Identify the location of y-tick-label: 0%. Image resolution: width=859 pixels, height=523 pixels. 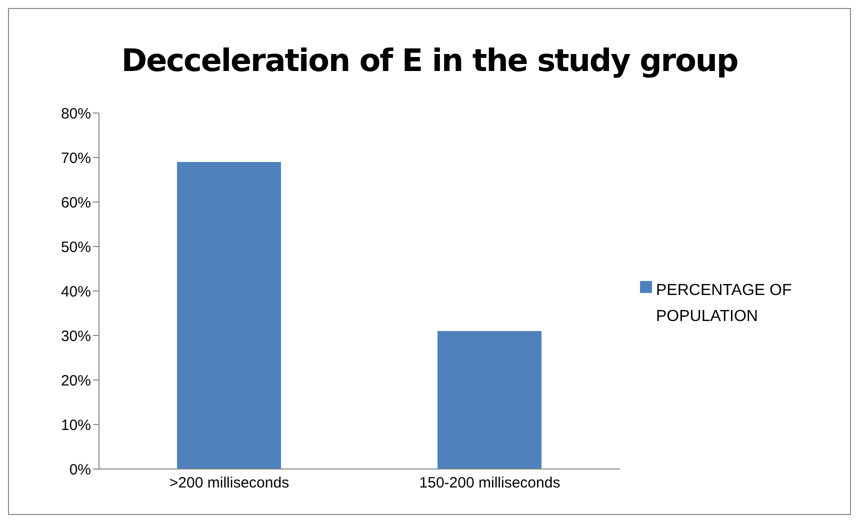
(80, 469).